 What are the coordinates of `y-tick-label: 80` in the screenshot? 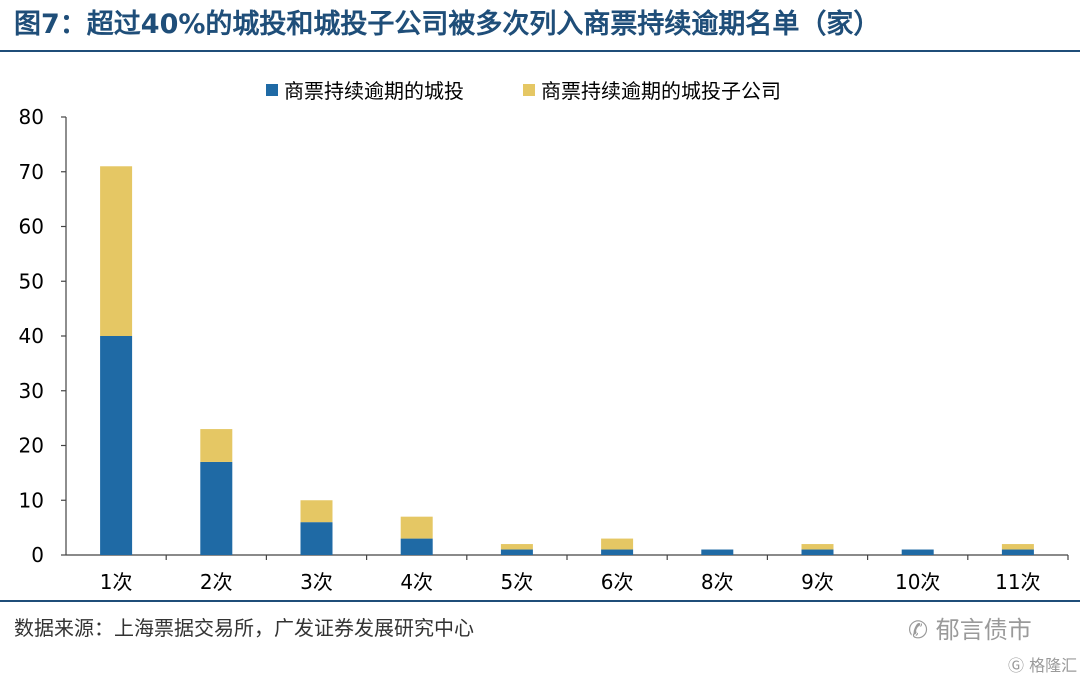 It's located at (31, 117).